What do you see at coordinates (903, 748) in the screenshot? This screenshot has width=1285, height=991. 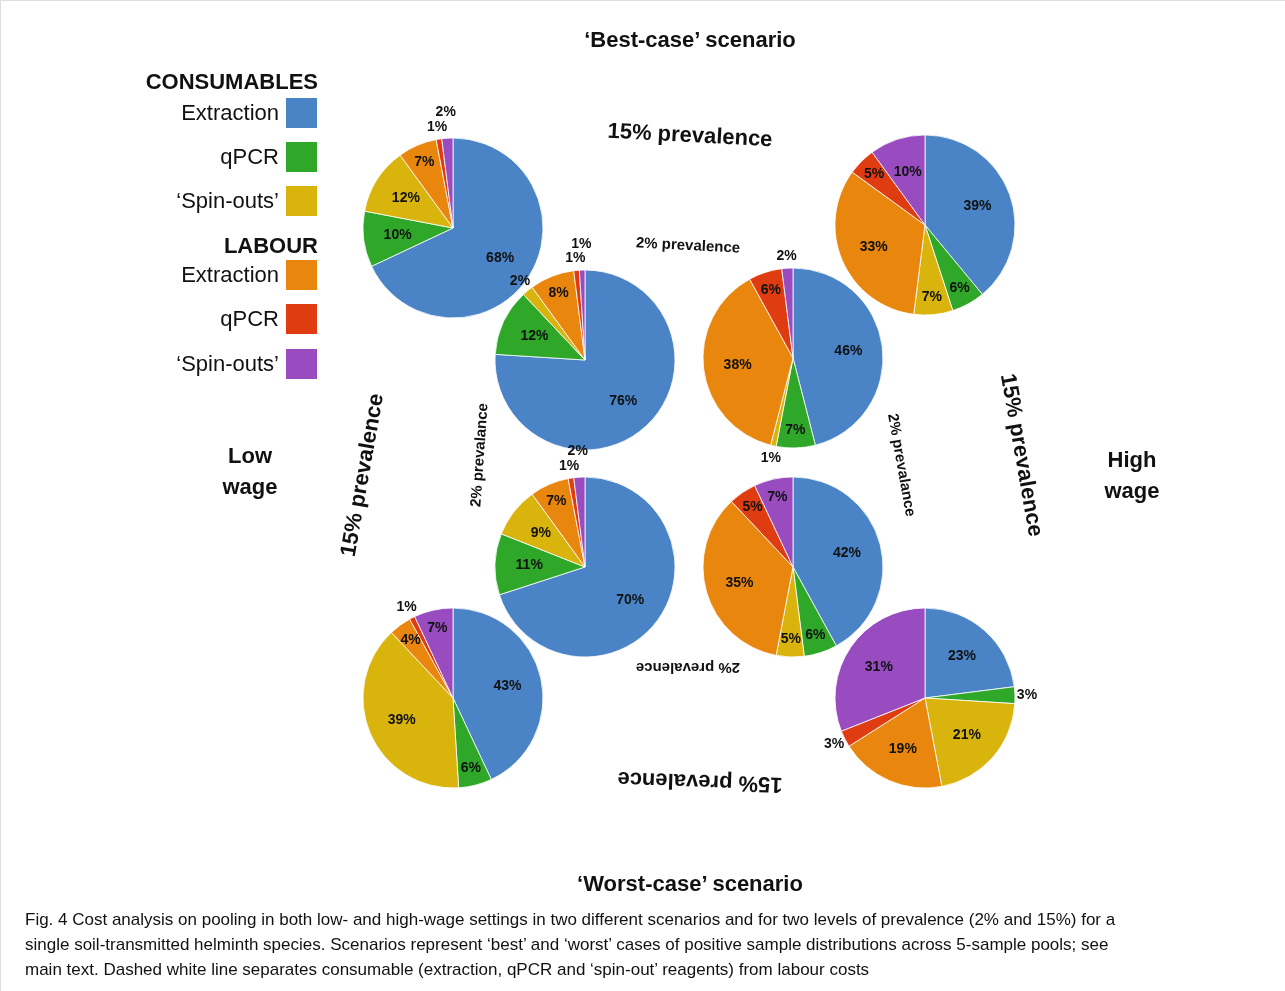 I see `data-label: 19%` at bounding box center [903, 748].